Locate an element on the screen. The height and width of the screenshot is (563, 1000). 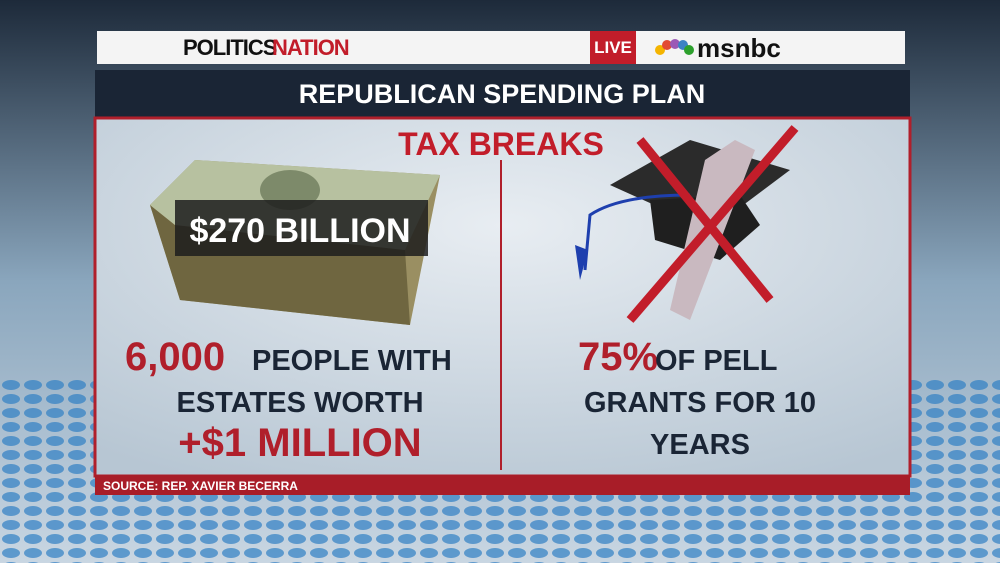
subtitle: TAX BREAKS is located at coordinates (501, 144).